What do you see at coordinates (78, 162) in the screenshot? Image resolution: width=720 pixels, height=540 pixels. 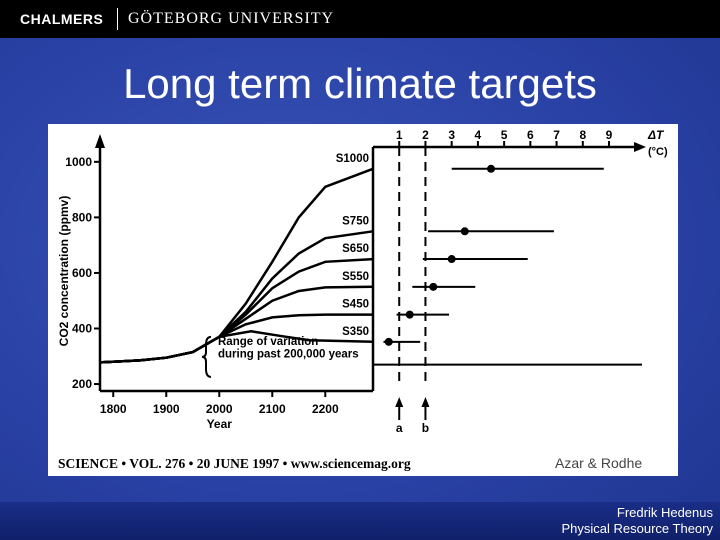 I see `y-tick-label: 1000` at bounding box center [78, 162].